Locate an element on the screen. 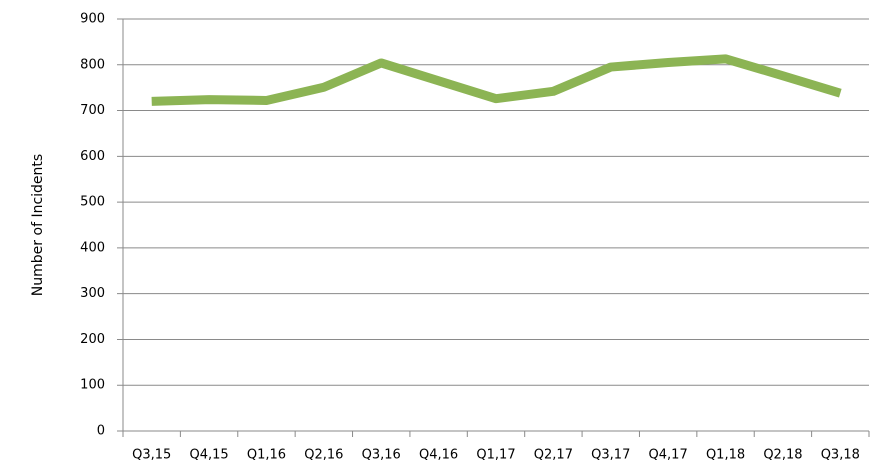 The height and width of the screenshot is (466, 878). y-axis-label: Number of Incidents is located at coordinates (38, 225).